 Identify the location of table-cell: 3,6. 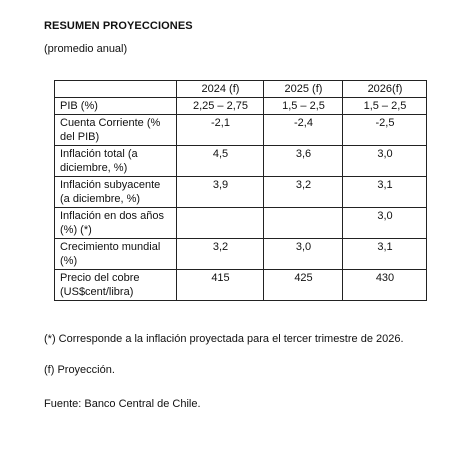
(303, 161).